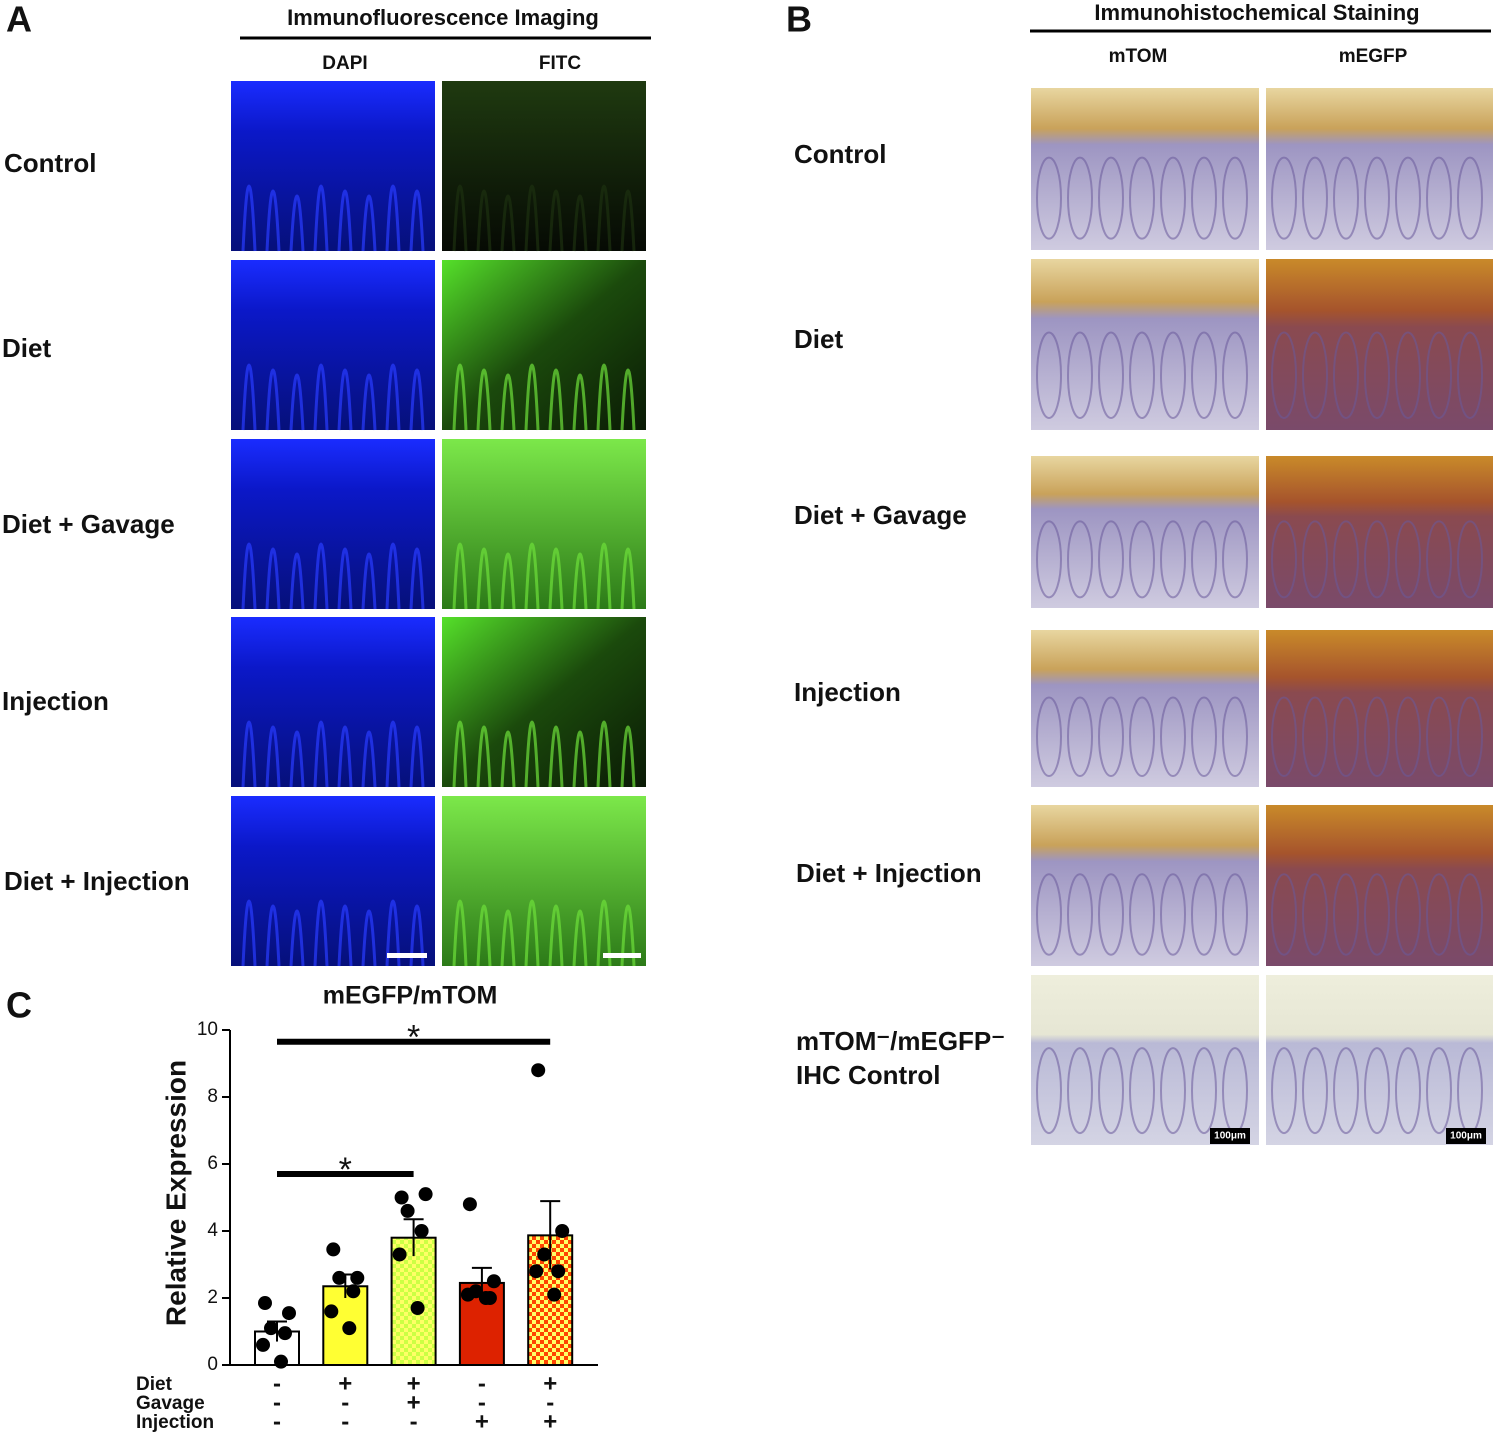 Image resolution: width=1499 pixels, height=1438 pixels. What do you see at coordinates (840, 154) in the screenshot?
I see `row-label: Control` at bounding box center [840, 154].